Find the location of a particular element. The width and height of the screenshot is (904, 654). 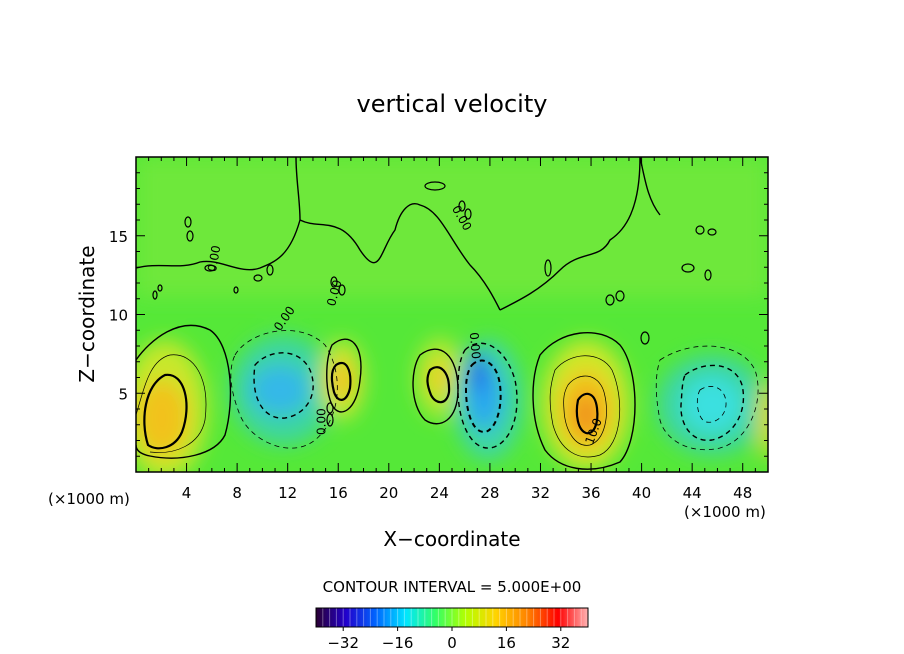

colorbar-tick-label: −32 is located at coordinates (343, 643).